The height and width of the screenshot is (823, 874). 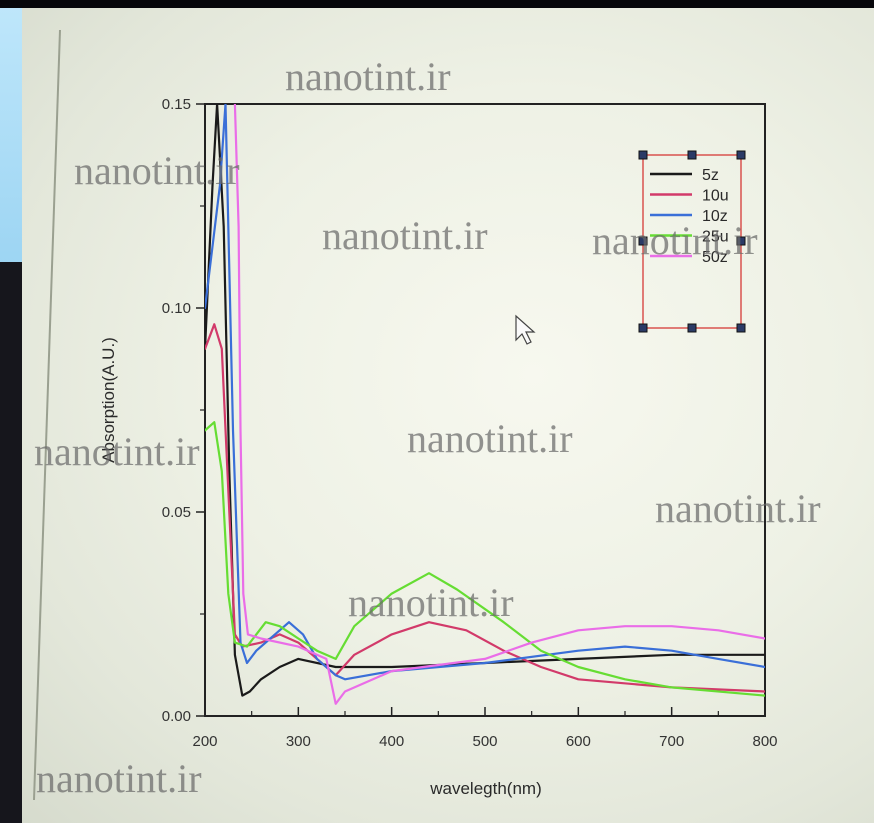 What do you see at coordinates (176, 308) in the screenshot?
I see `y-tick-label: 0.10` at bounding box center [176, 308].